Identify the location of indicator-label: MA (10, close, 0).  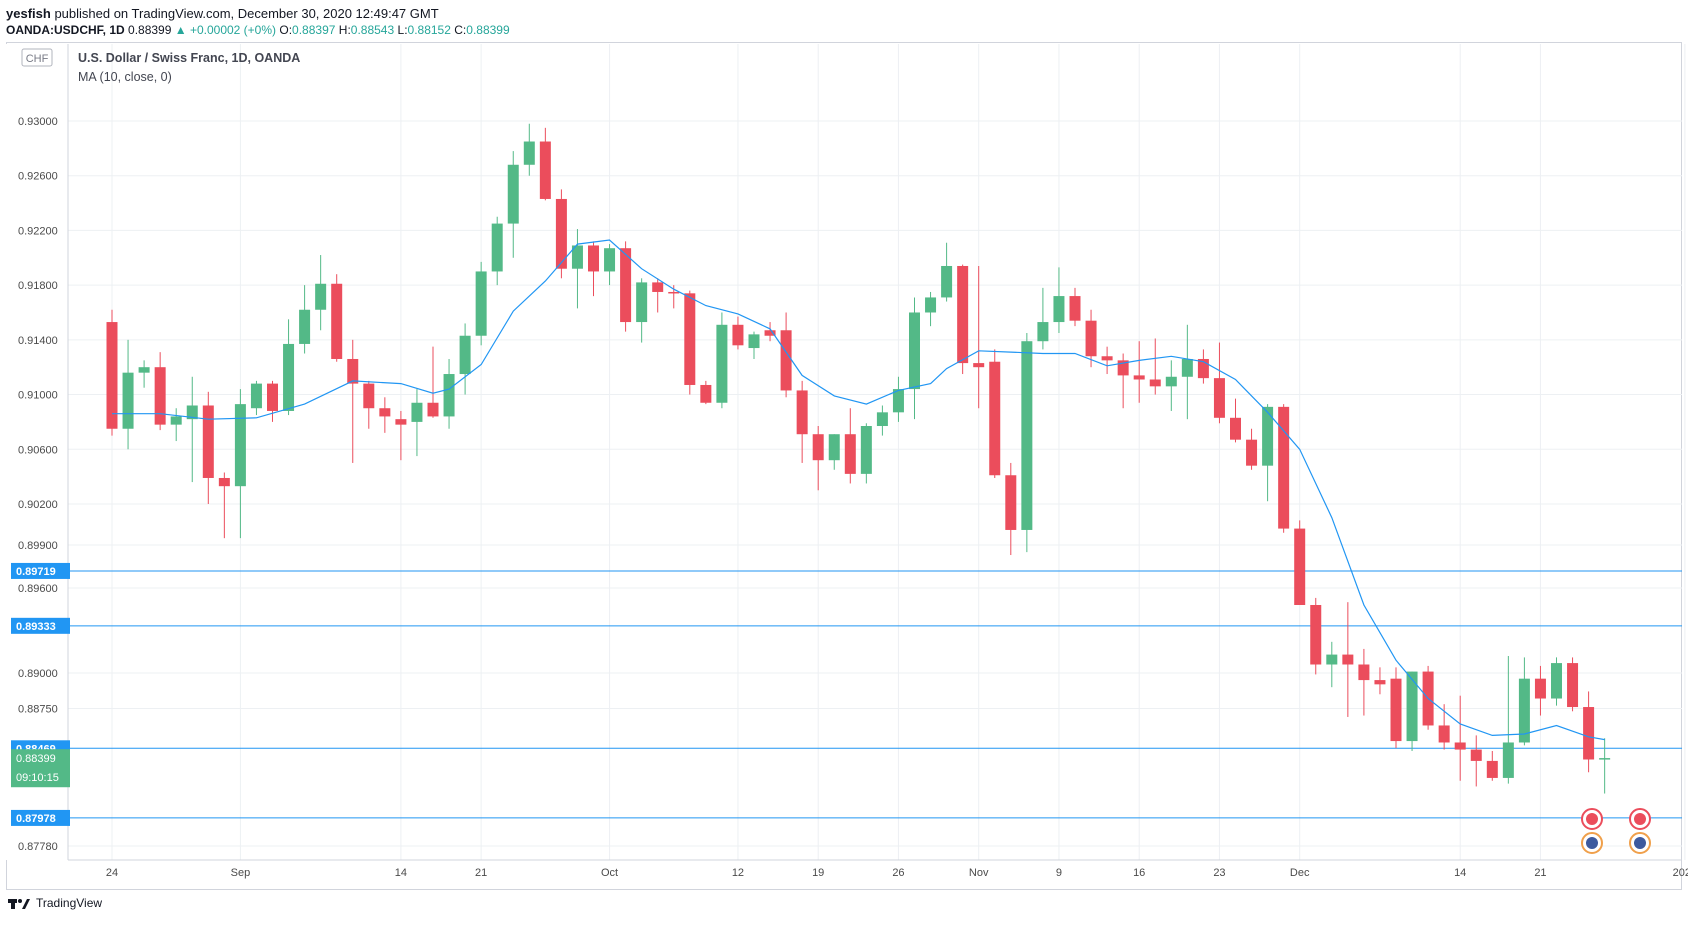
(125, 77).